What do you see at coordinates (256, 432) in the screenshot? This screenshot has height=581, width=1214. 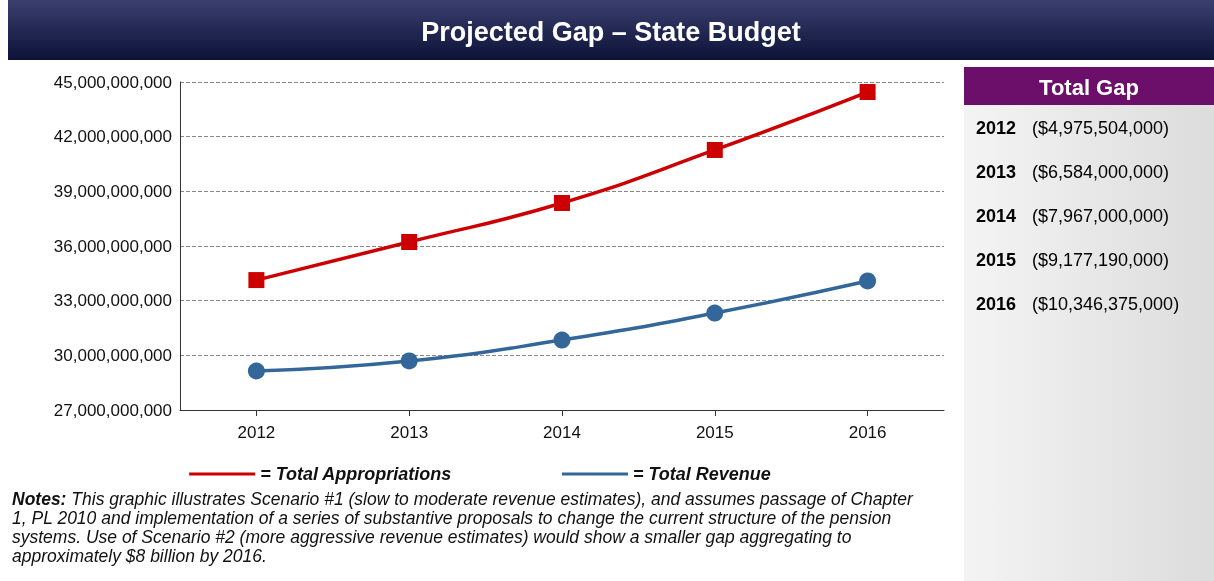 I see `x-tick-label: 2012` at bounding box center [256, 432].